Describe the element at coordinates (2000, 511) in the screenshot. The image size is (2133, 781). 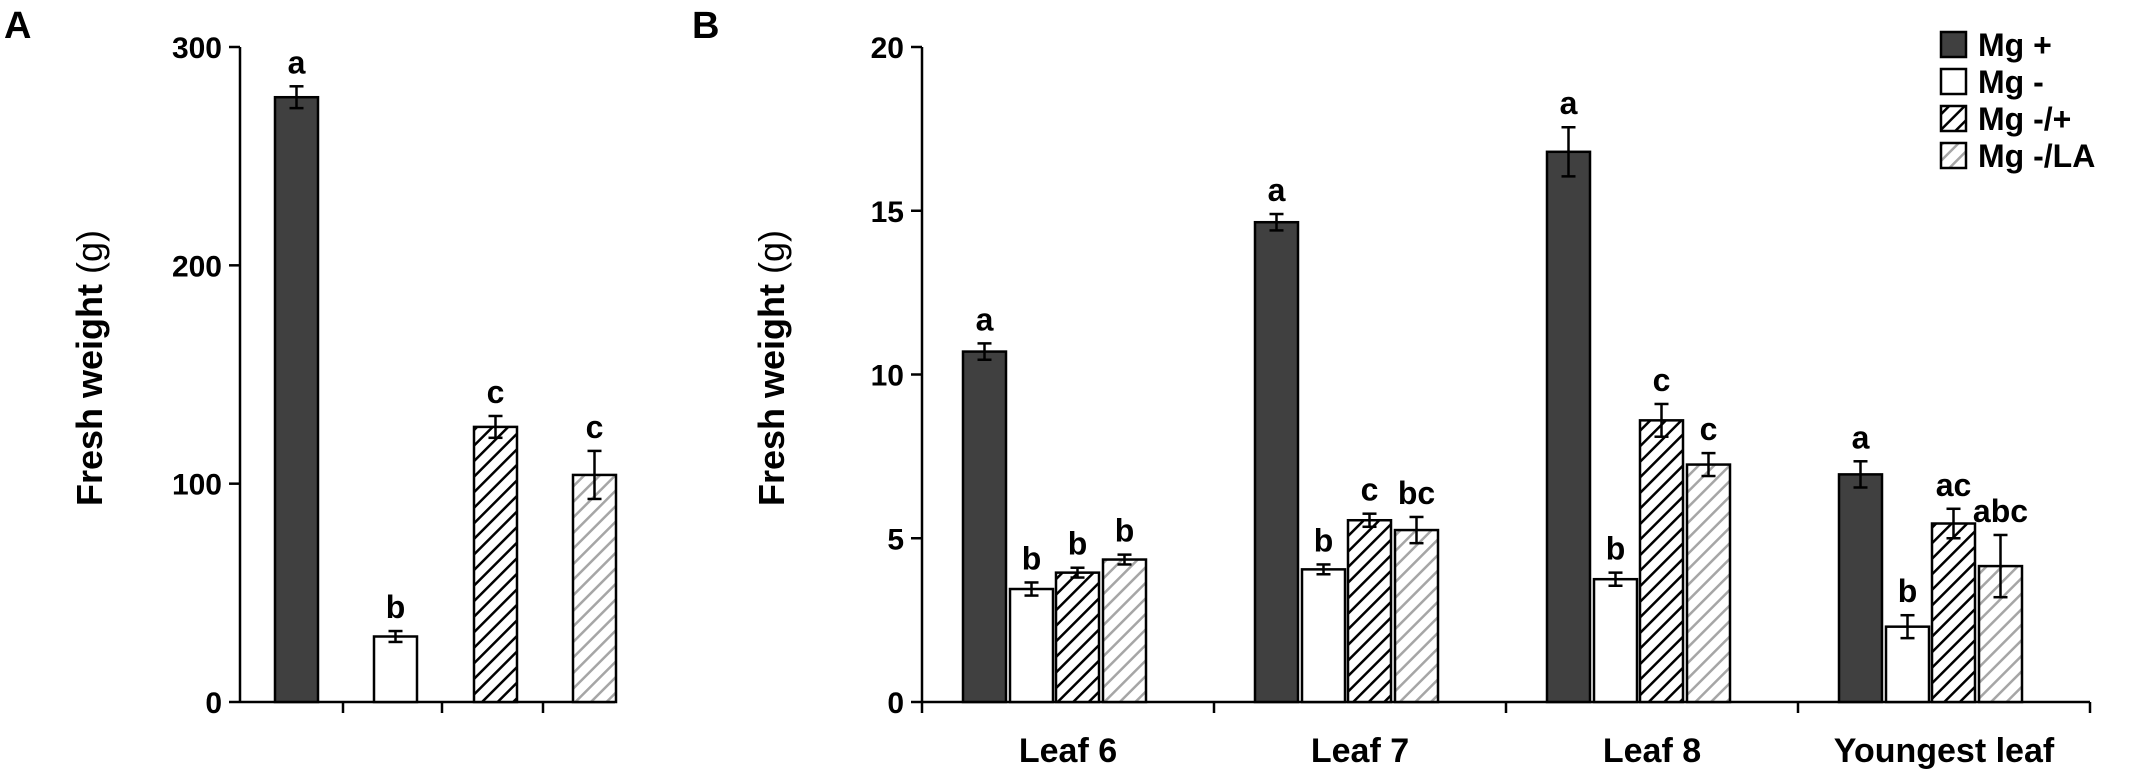
I see `significance-label: abc` at that location.